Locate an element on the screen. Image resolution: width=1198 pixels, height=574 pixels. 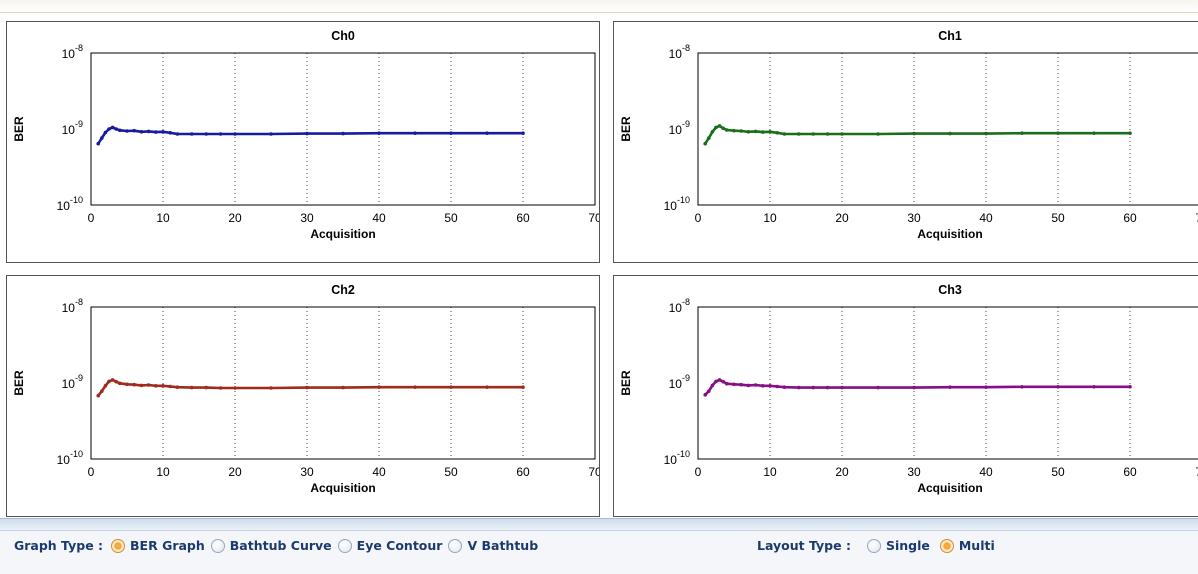
toolbar-strip is located at coordinates (599, 552).